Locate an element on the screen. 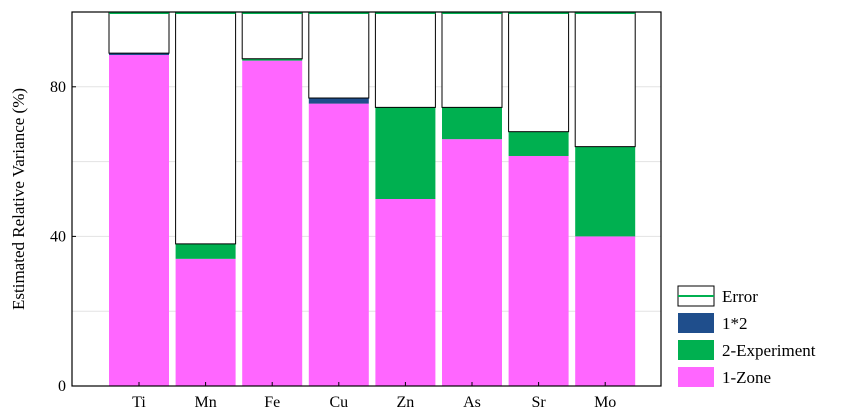 The image size is (861, 413). y-tick-label: 40 is located at coordinates (58, 236).